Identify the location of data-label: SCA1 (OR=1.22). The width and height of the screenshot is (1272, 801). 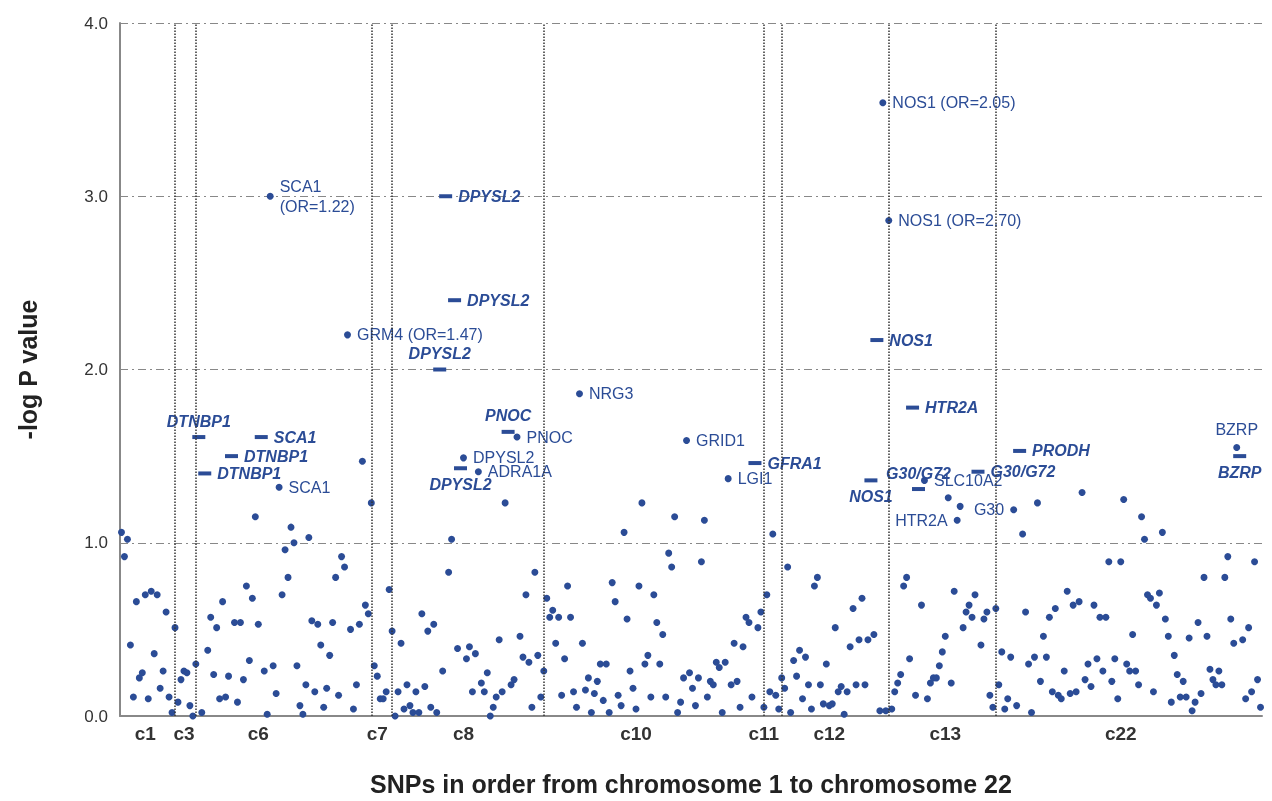
(317, 196).